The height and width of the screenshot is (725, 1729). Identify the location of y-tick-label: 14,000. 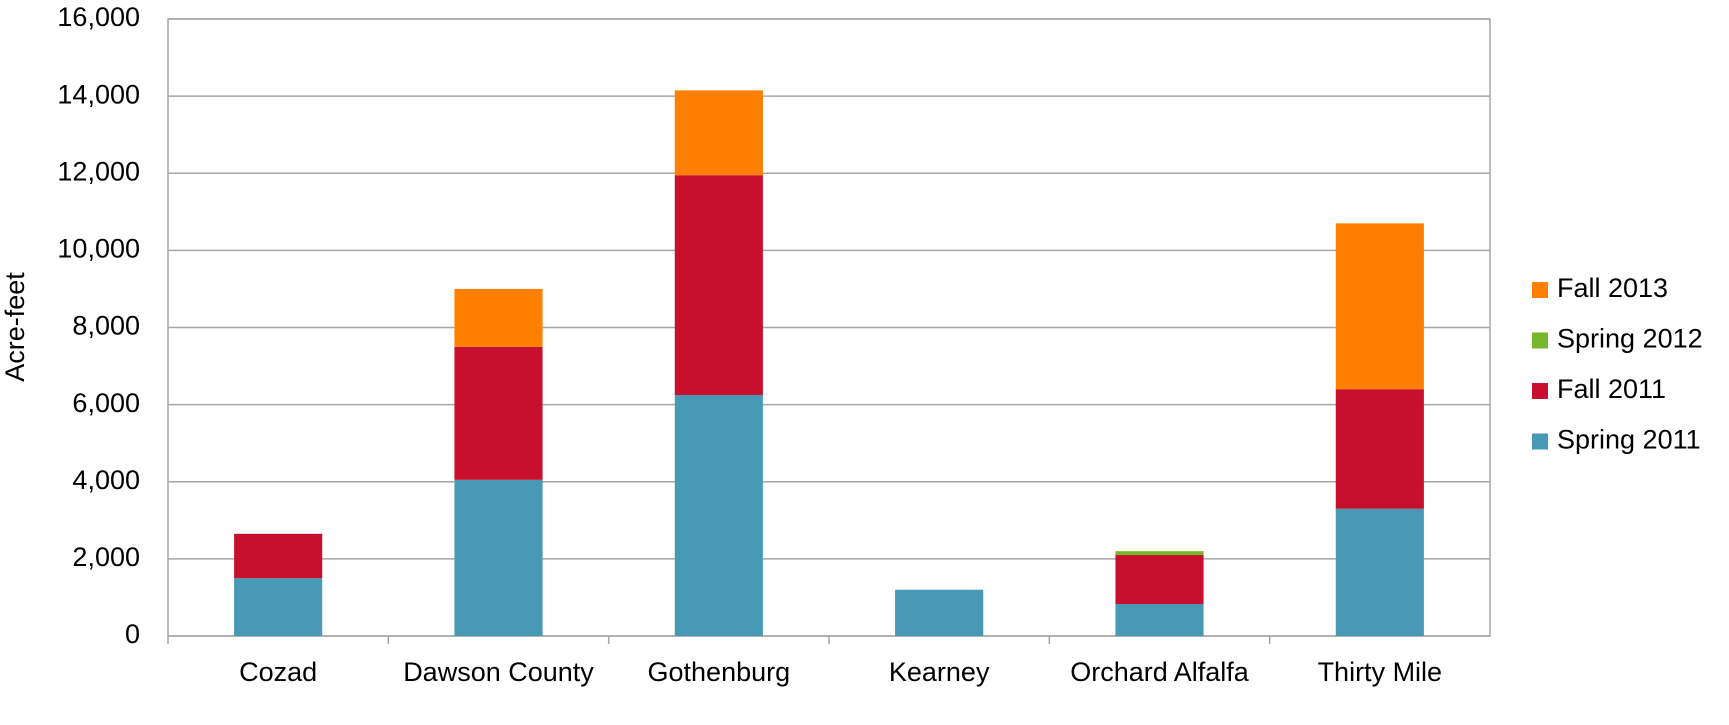
(98, 94).